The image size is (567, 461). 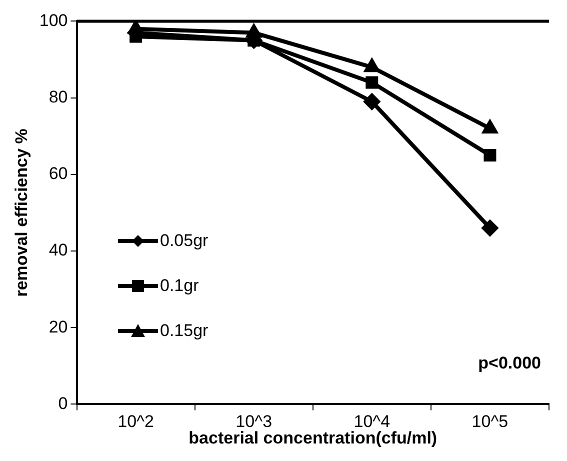 I want to click on y-tick-label: 40, so click(x=58, y=250).